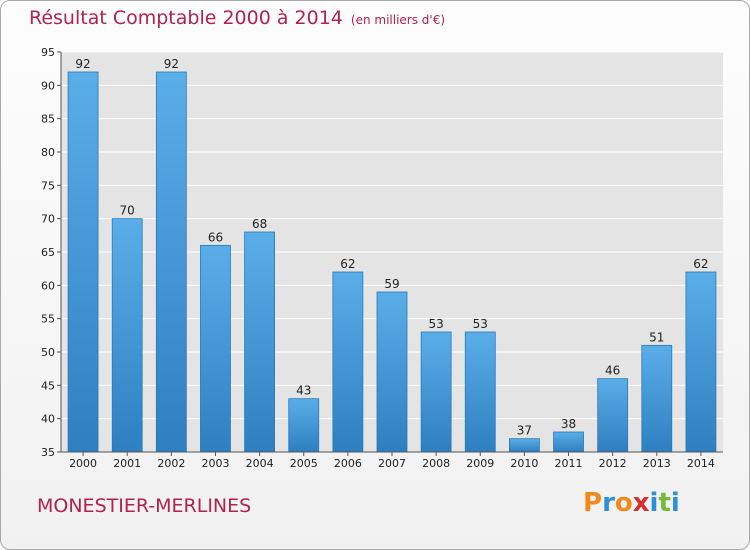  I want to click on brand-letter: x, so click(641, 503).